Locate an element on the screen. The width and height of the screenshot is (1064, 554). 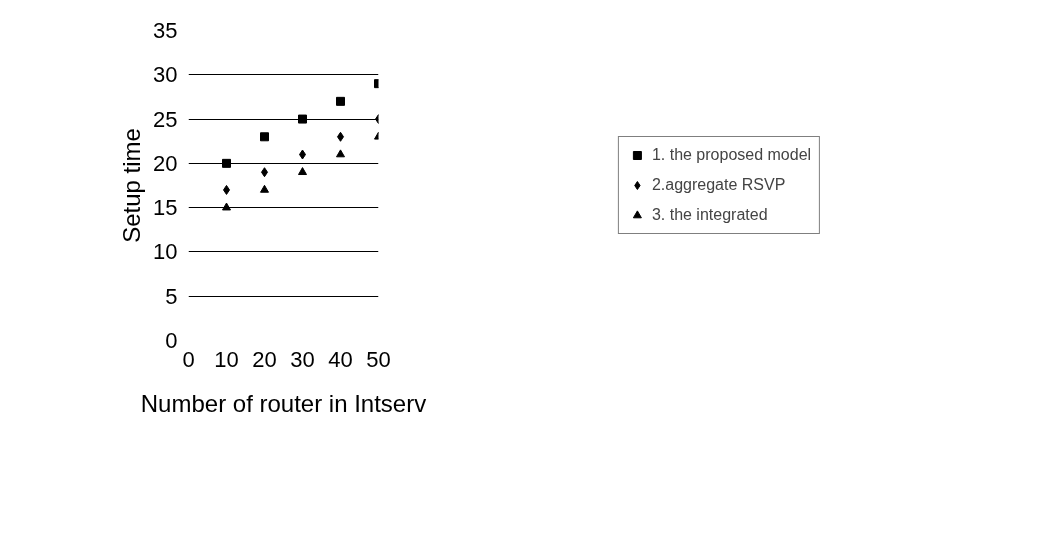
y-tick-label: 15 is located at coordinates (165, 208).